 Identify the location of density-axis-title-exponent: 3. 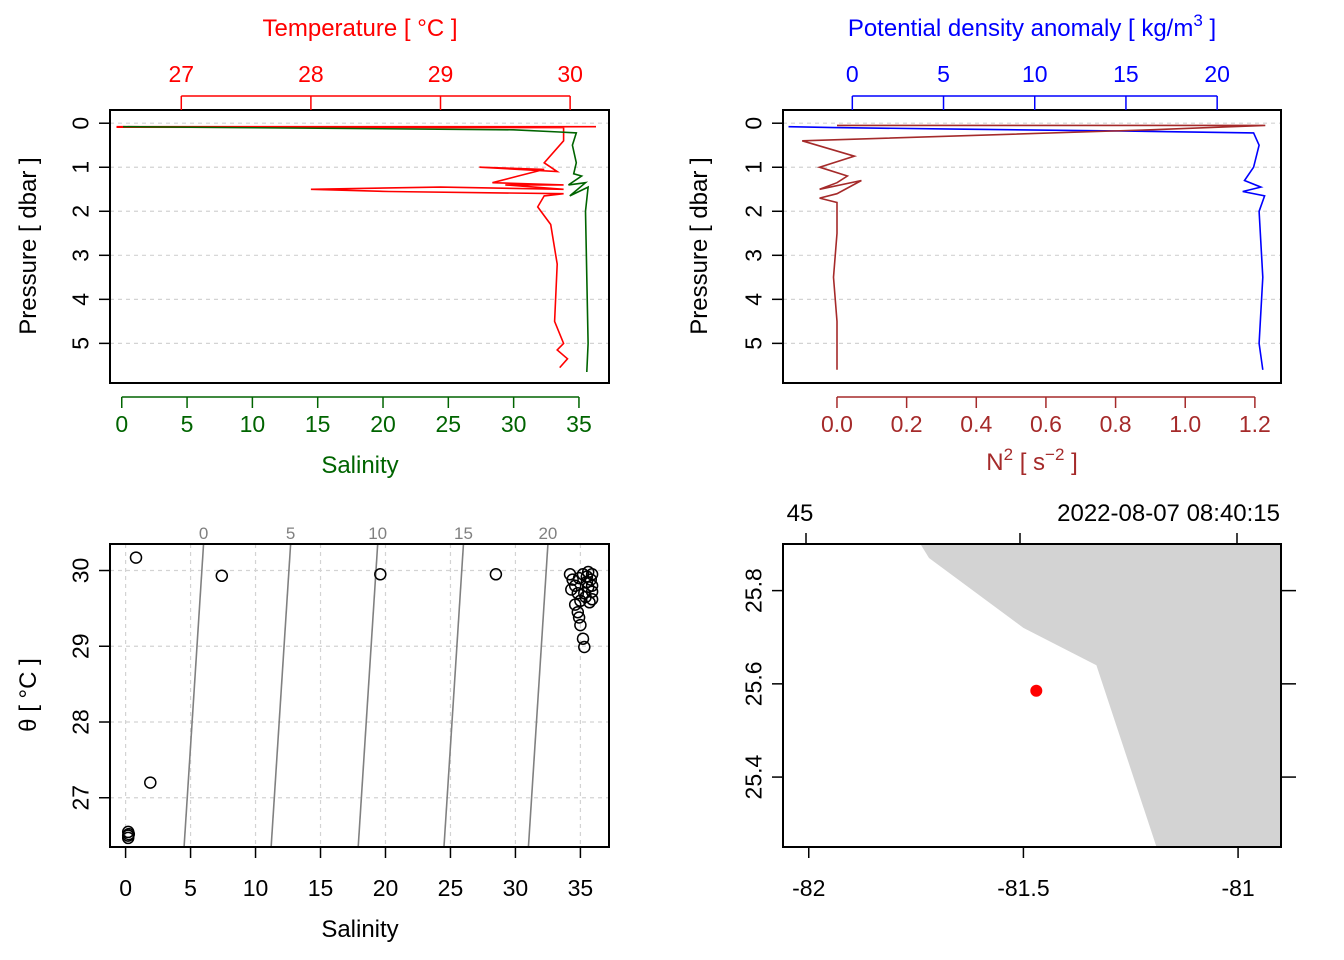
(1197, 20).